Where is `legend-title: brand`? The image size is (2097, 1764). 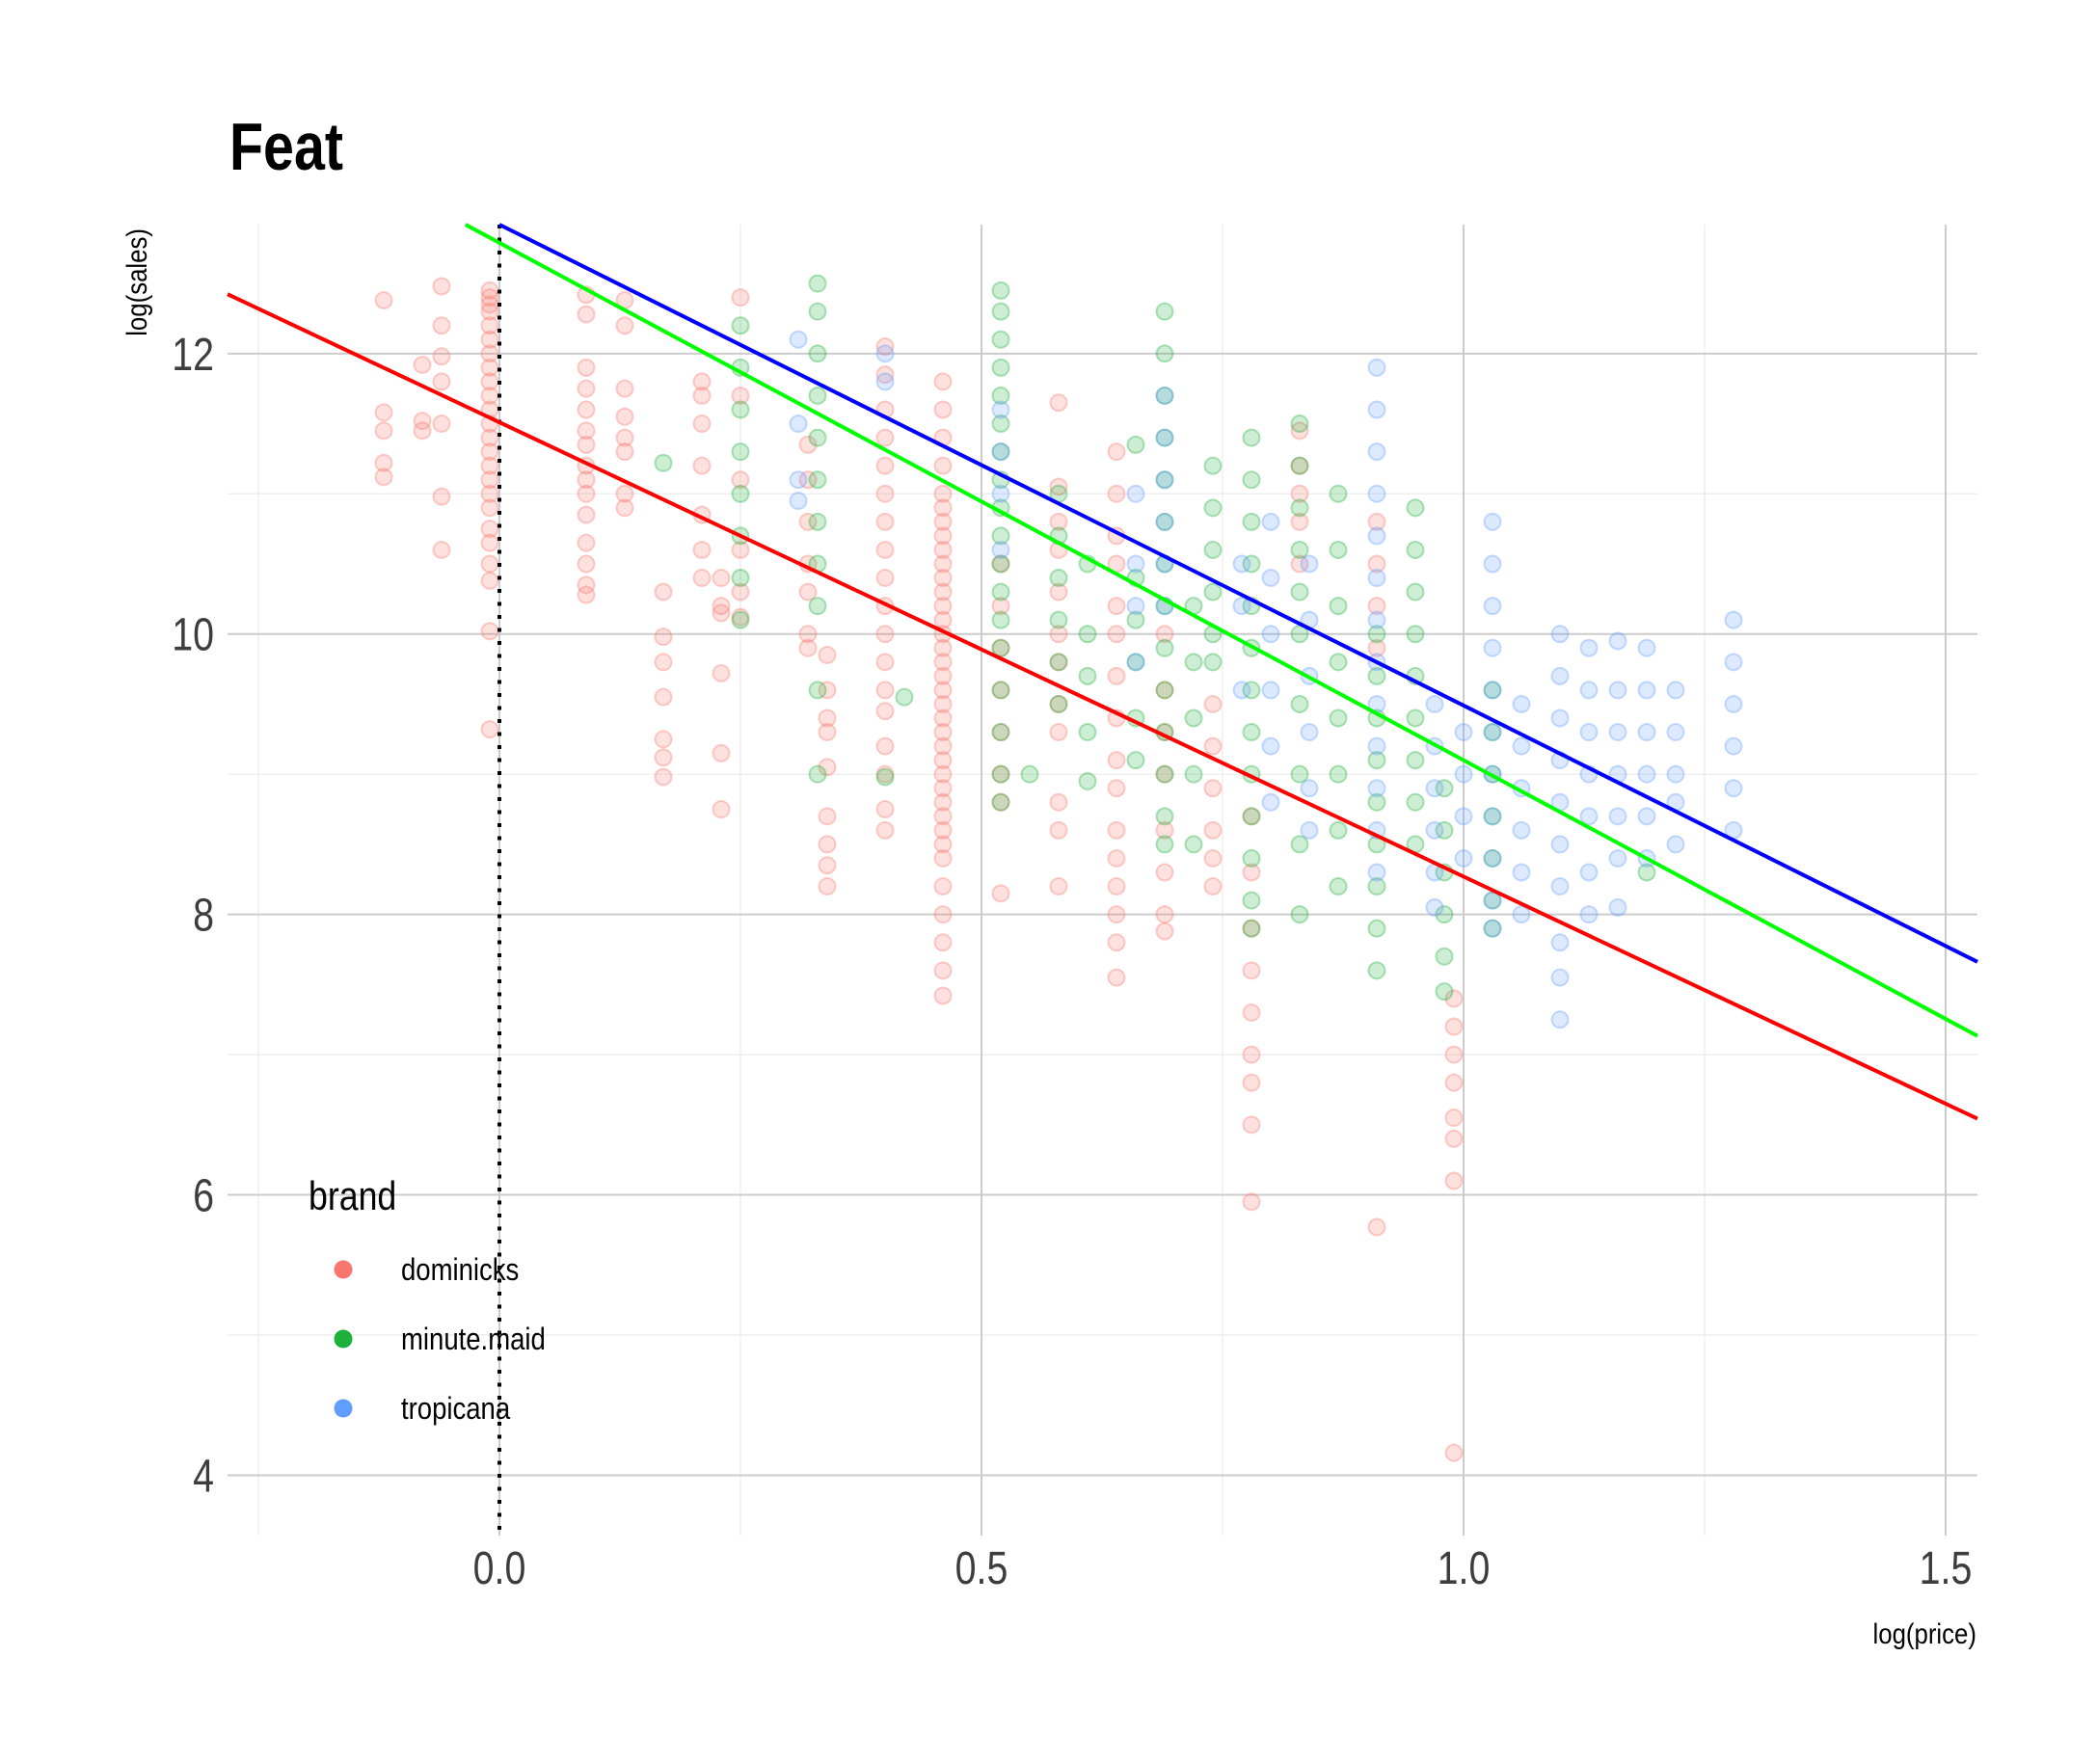 legend-title: brand is located at coordinates (352, 1196).